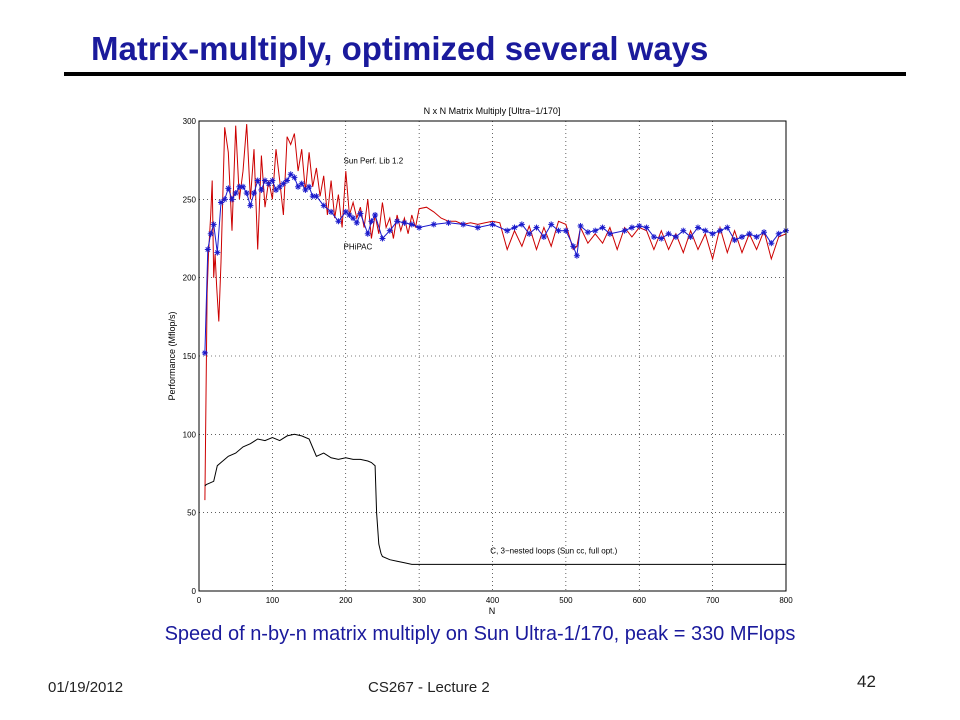  Describe the element at coordinates (199, 600) in the screenshot. I see `x-tick-label: 0` at that location.